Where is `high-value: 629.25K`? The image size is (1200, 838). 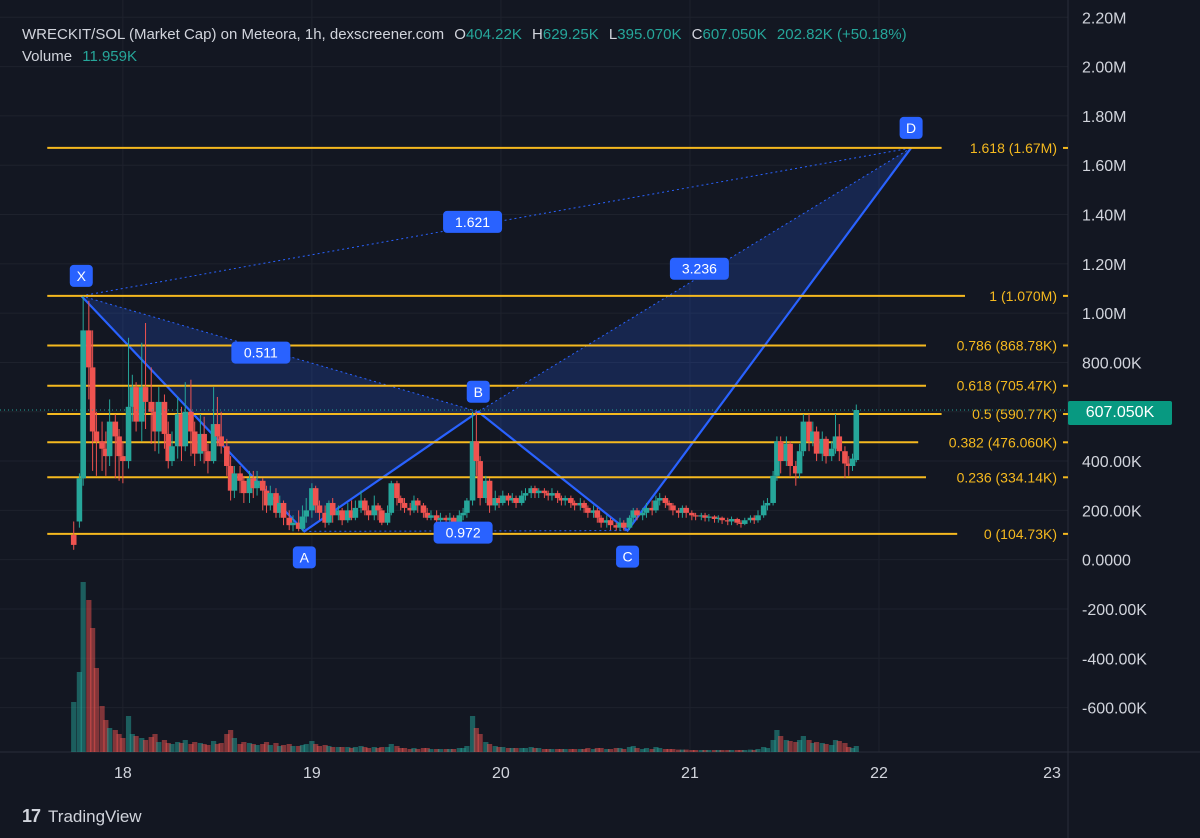 high-value: 629.25K is located at coordinates (570, 34).